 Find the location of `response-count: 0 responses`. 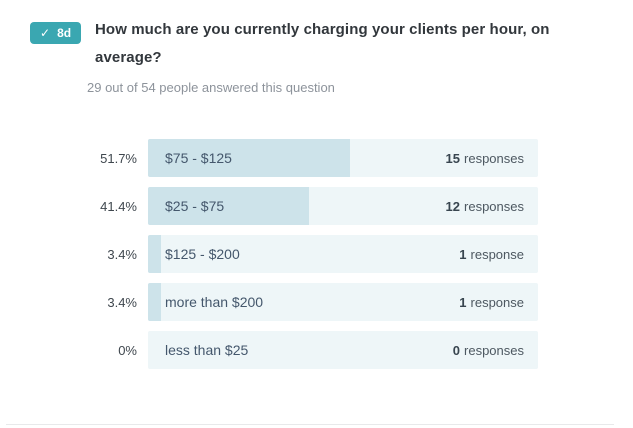

response-count: 0 responses is located at coordinates (488, 350).